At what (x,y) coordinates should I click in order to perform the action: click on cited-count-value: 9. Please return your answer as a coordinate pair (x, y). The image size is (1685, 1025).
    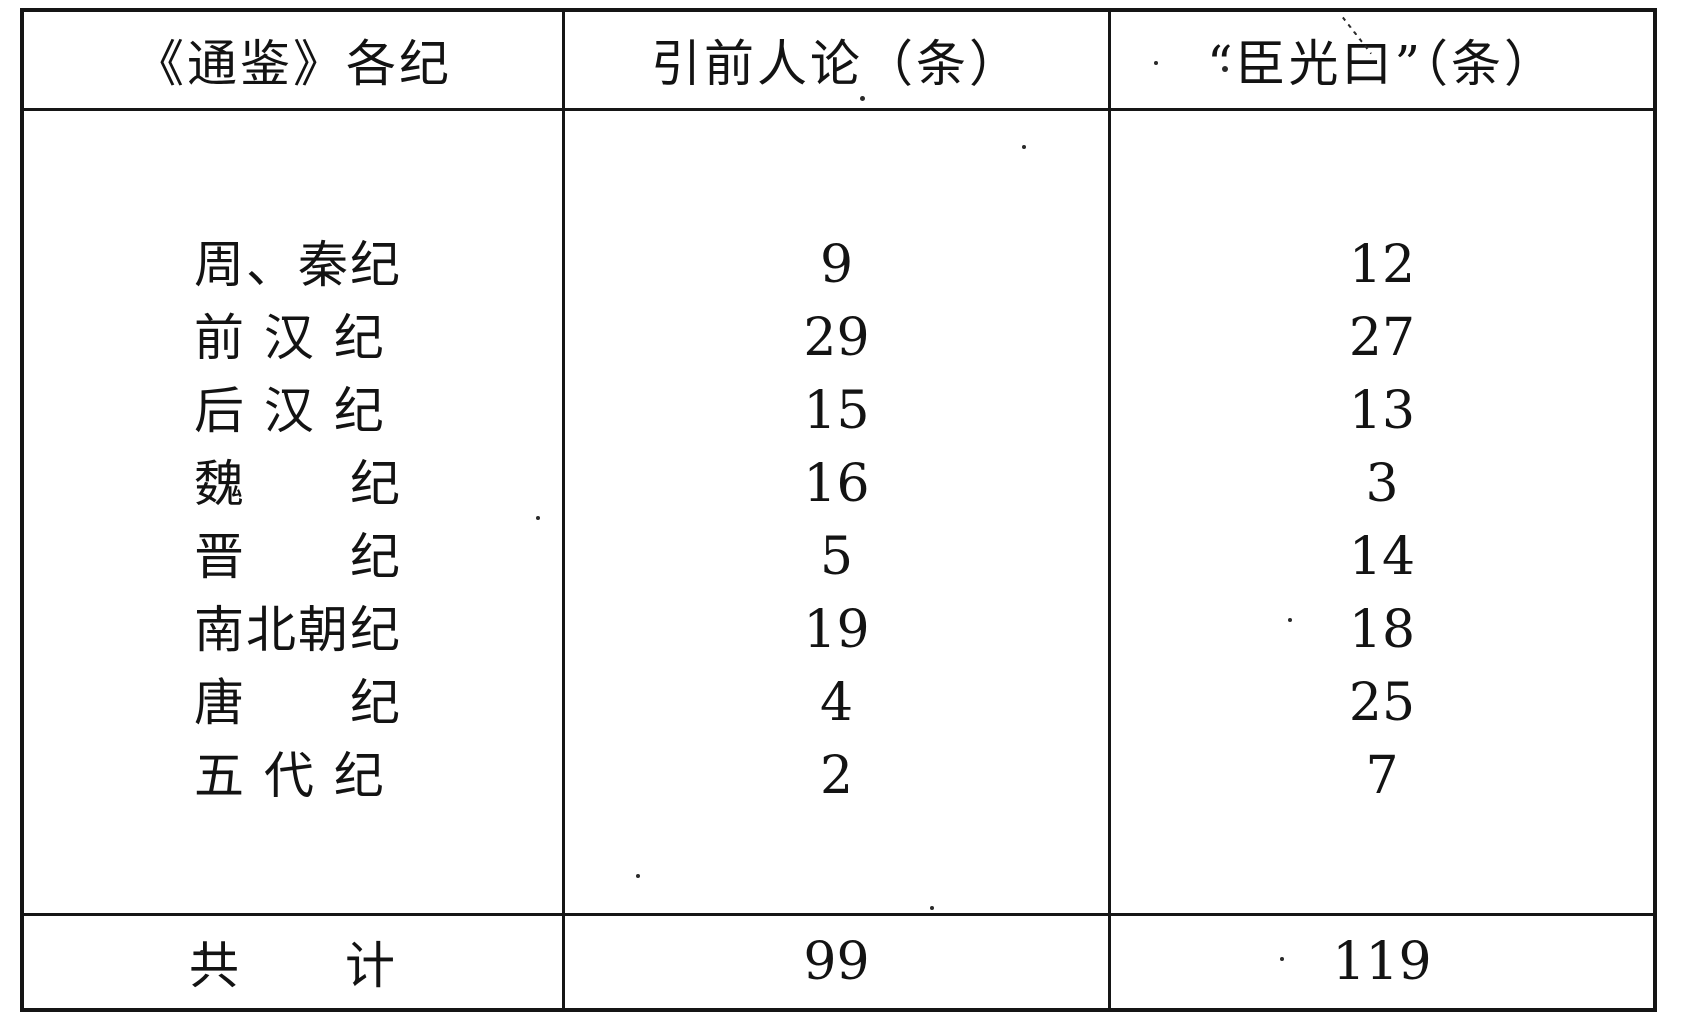
    Looking at the image, I should click on (836, 265).